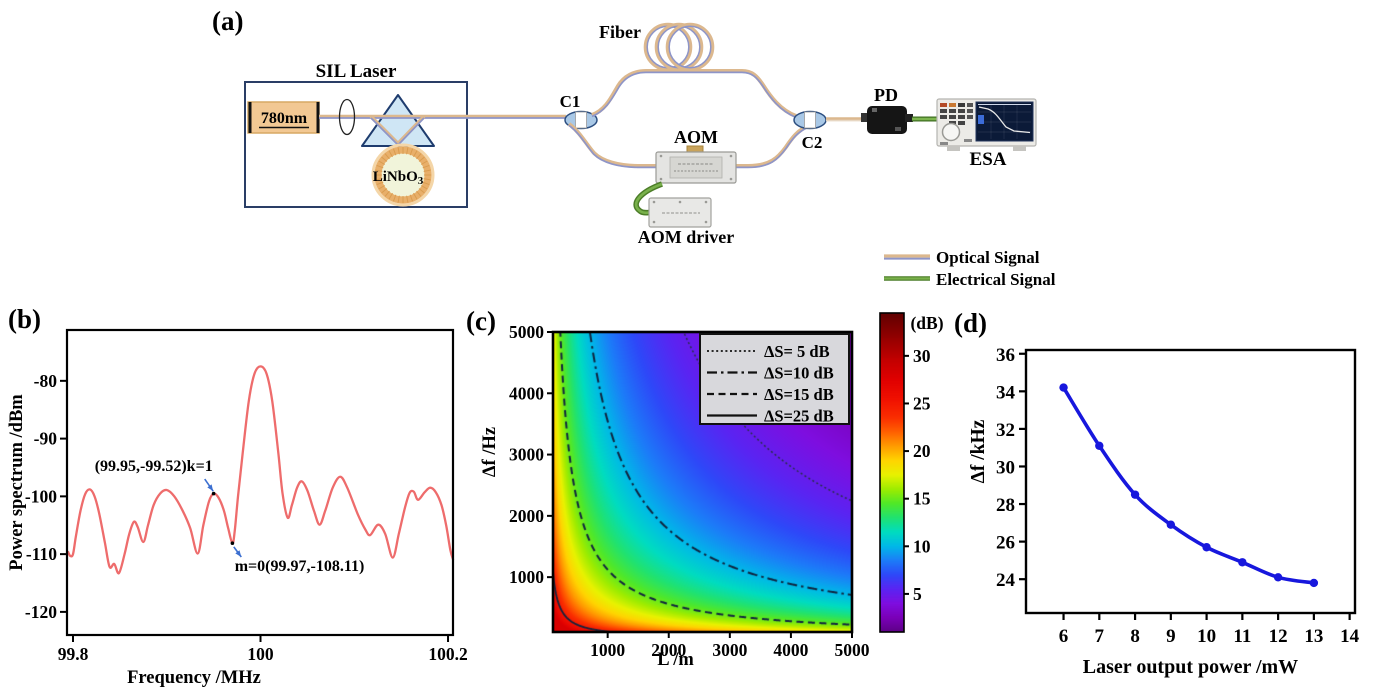 The image size is (1381, 691). What do you see at coordinates (799, 394) in the screenshot?
I see `legend-entry-label: ΔS=15 dB` at bounding box center [799, 394].